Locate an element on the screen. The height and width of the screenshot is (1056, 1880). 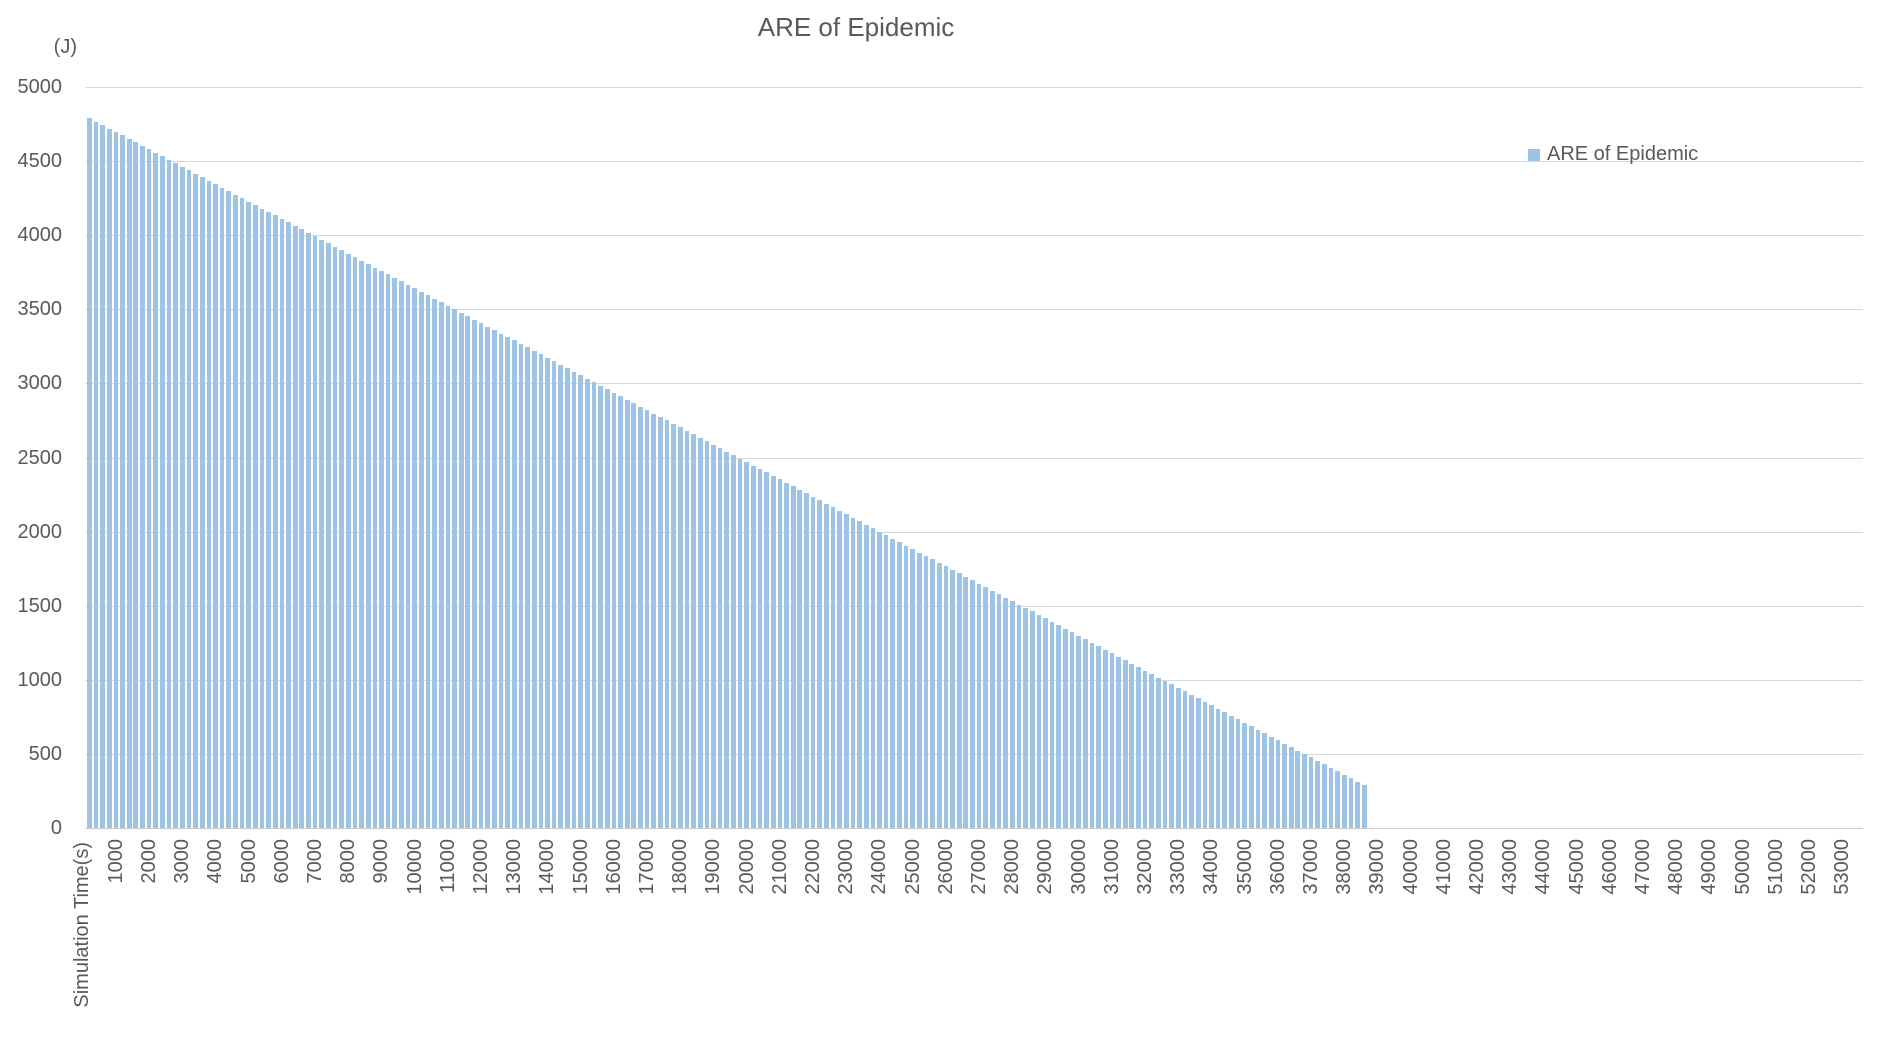
x-tick-label: 8000 is located at coordinates (348, 861).